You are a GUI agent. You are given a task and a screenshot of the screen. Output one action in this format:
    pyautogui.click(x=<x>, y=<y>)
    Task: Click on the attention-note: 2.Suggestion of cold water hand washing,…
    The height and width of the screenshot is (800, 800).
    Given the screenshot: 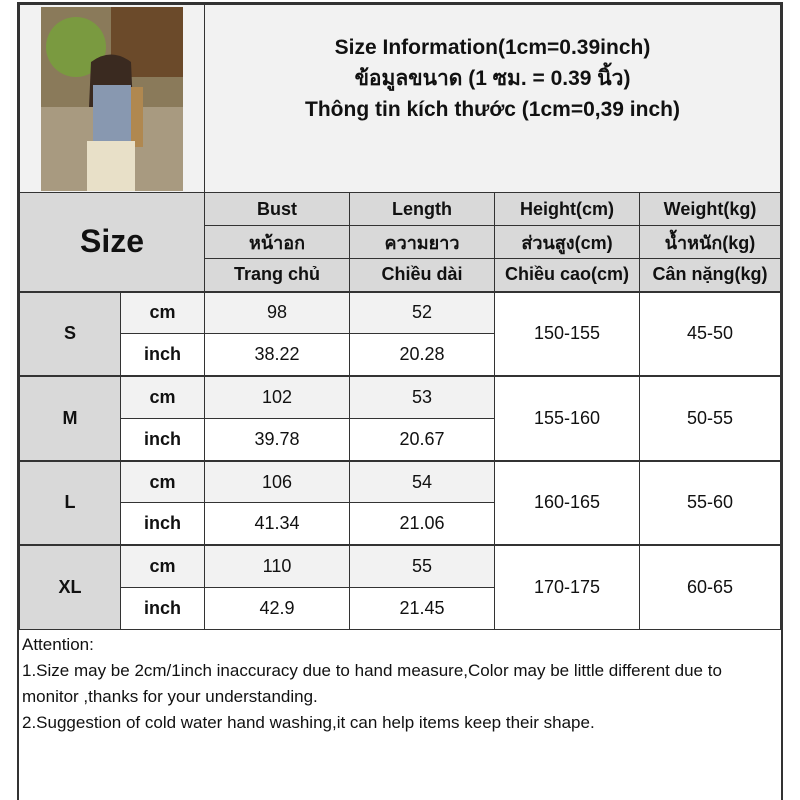 What is the action you would take?
    pyautogui.click(x=308, y=723)
    